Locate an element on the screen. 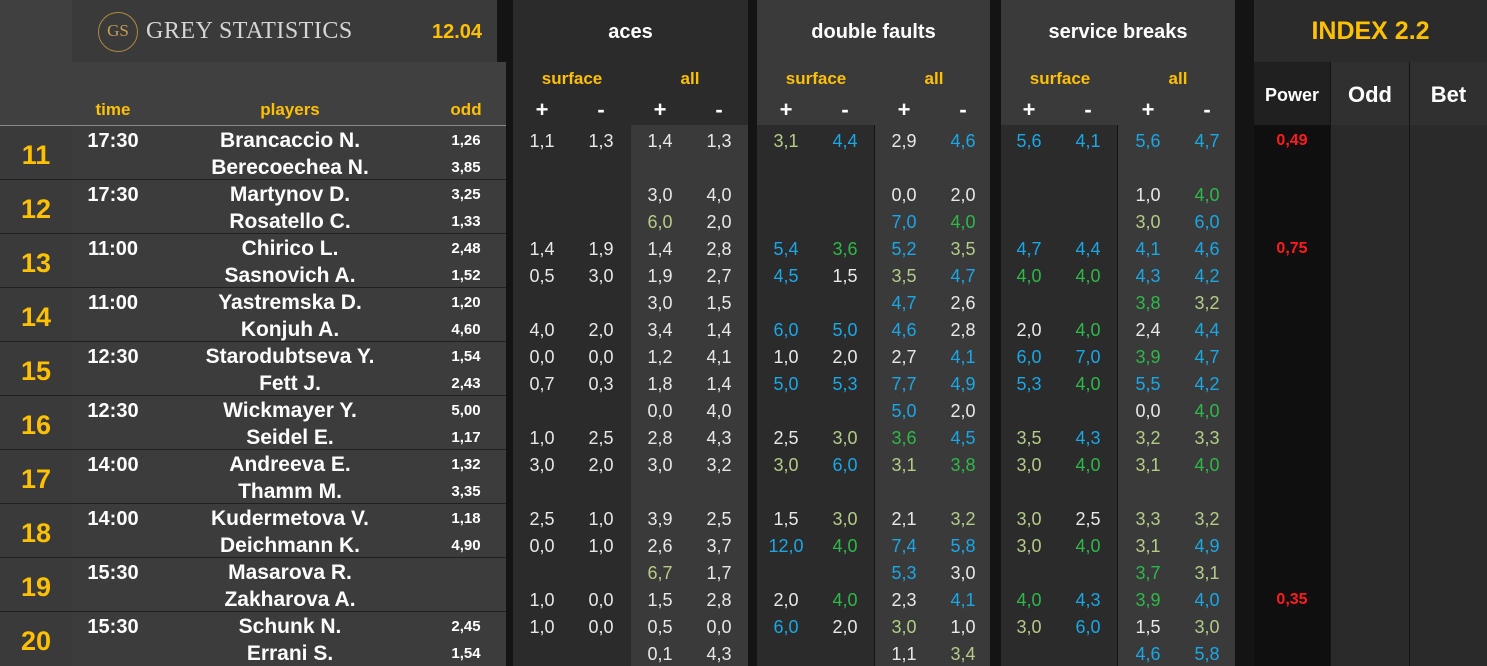 This screenshot has width=1487, height=666. match-number: 12 is located at coordinates (36, 209).